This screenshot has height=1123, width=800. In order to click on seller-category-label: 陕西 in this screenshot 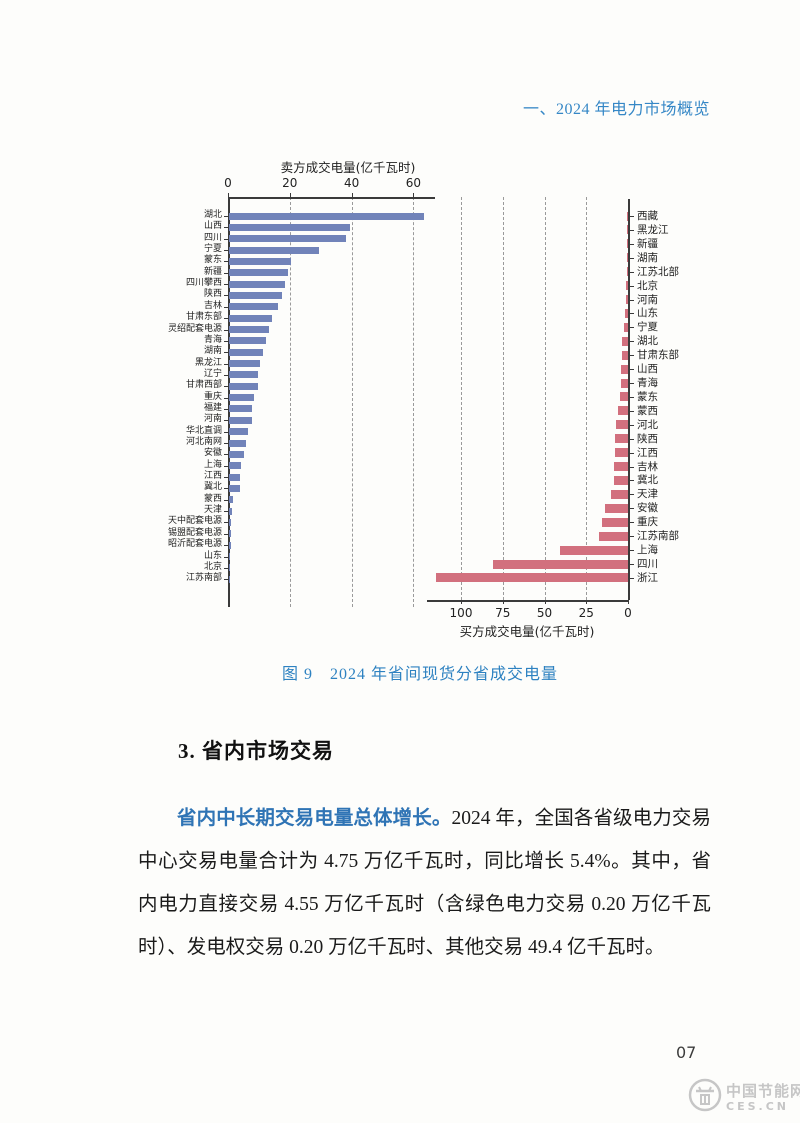, I will do `click(212, 294)`.